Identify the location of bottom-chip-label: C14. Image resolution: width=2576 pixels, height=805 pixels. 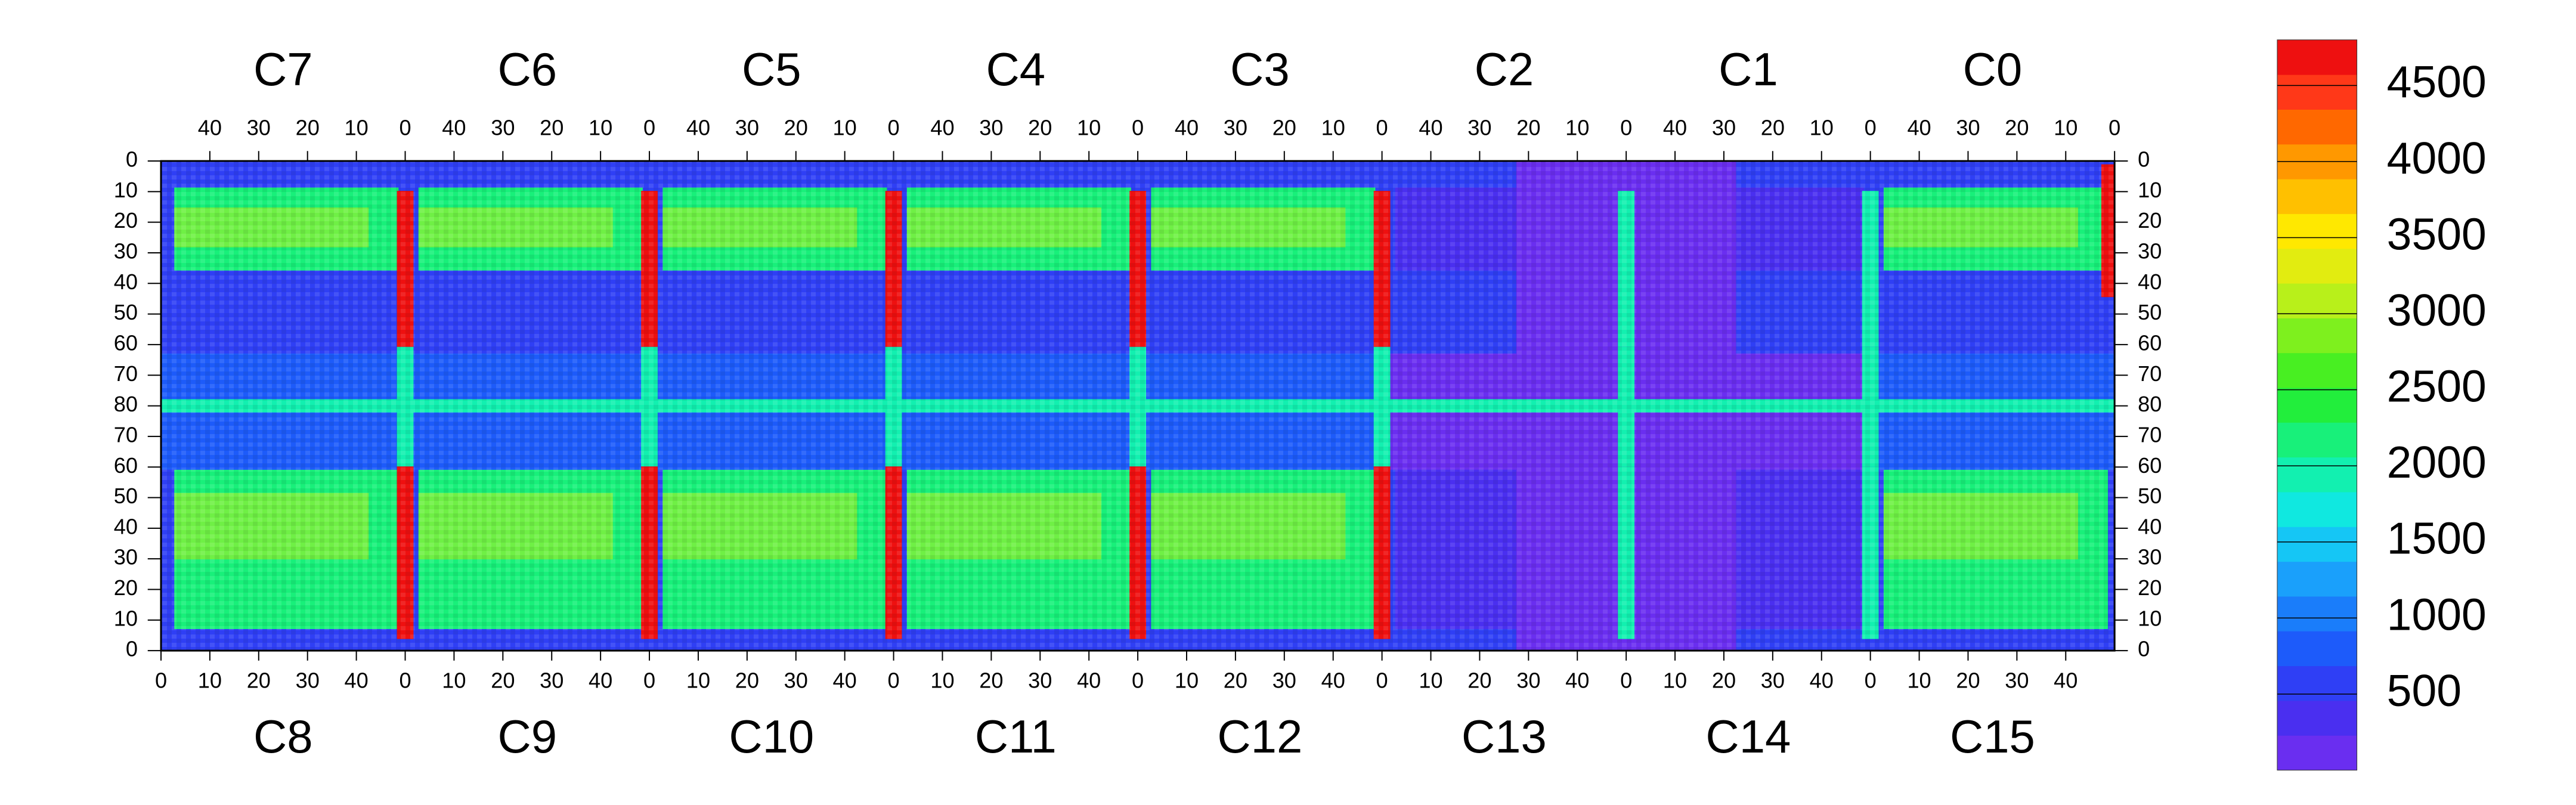
(1748, 737).